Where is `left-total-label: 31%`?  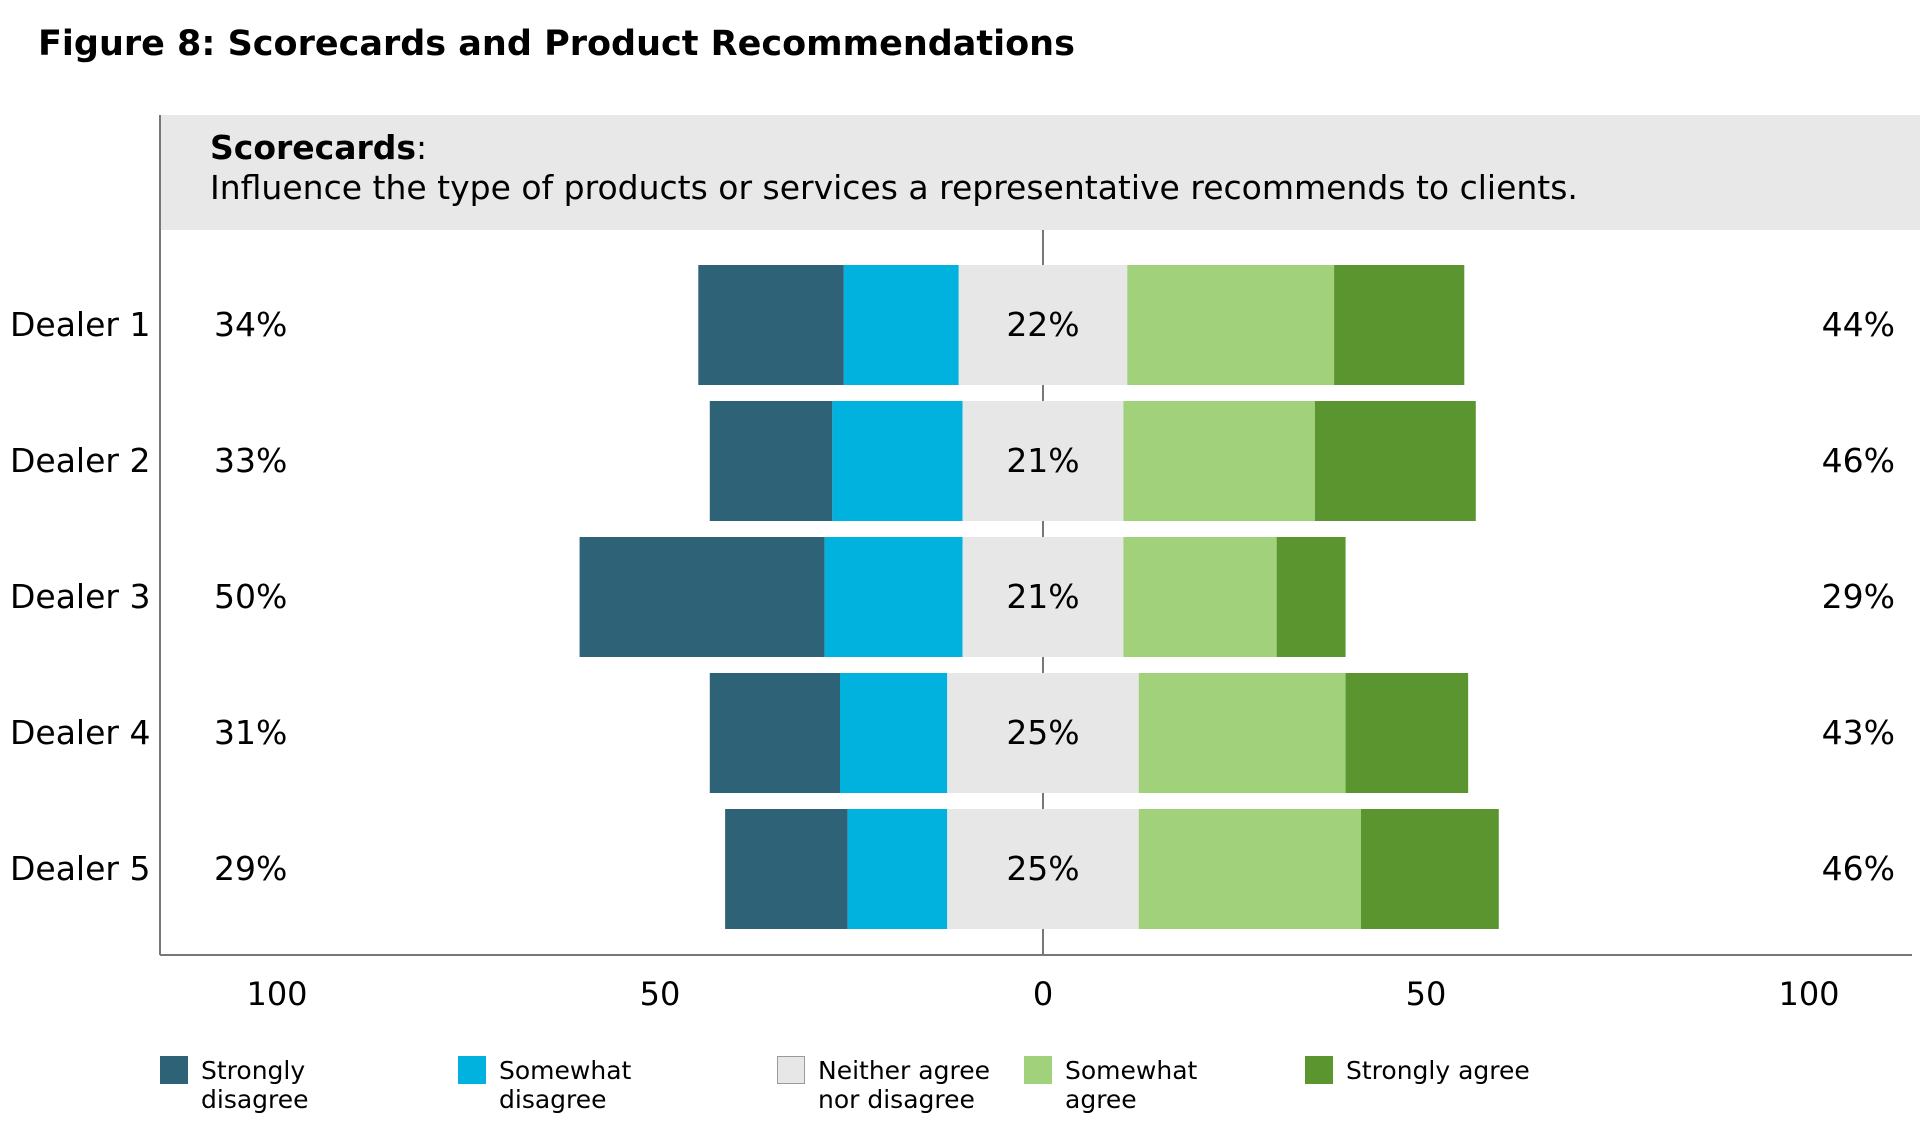
left-total-label: 31% is located at coordinates (250, 732).